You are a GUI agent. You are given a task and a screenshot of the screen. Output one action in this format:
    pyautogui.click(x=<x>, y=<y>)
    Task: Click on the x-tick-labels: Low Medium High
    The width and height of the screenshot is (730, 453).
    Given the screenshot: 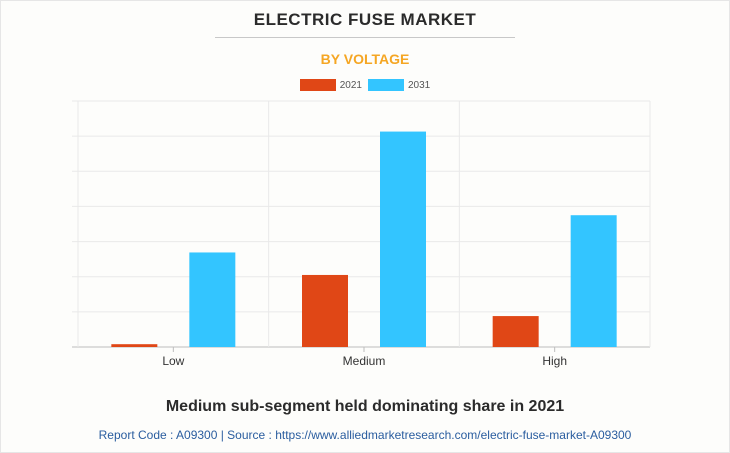 What is the action you would take?
    pyautogui.click(x=364, y=357)
    